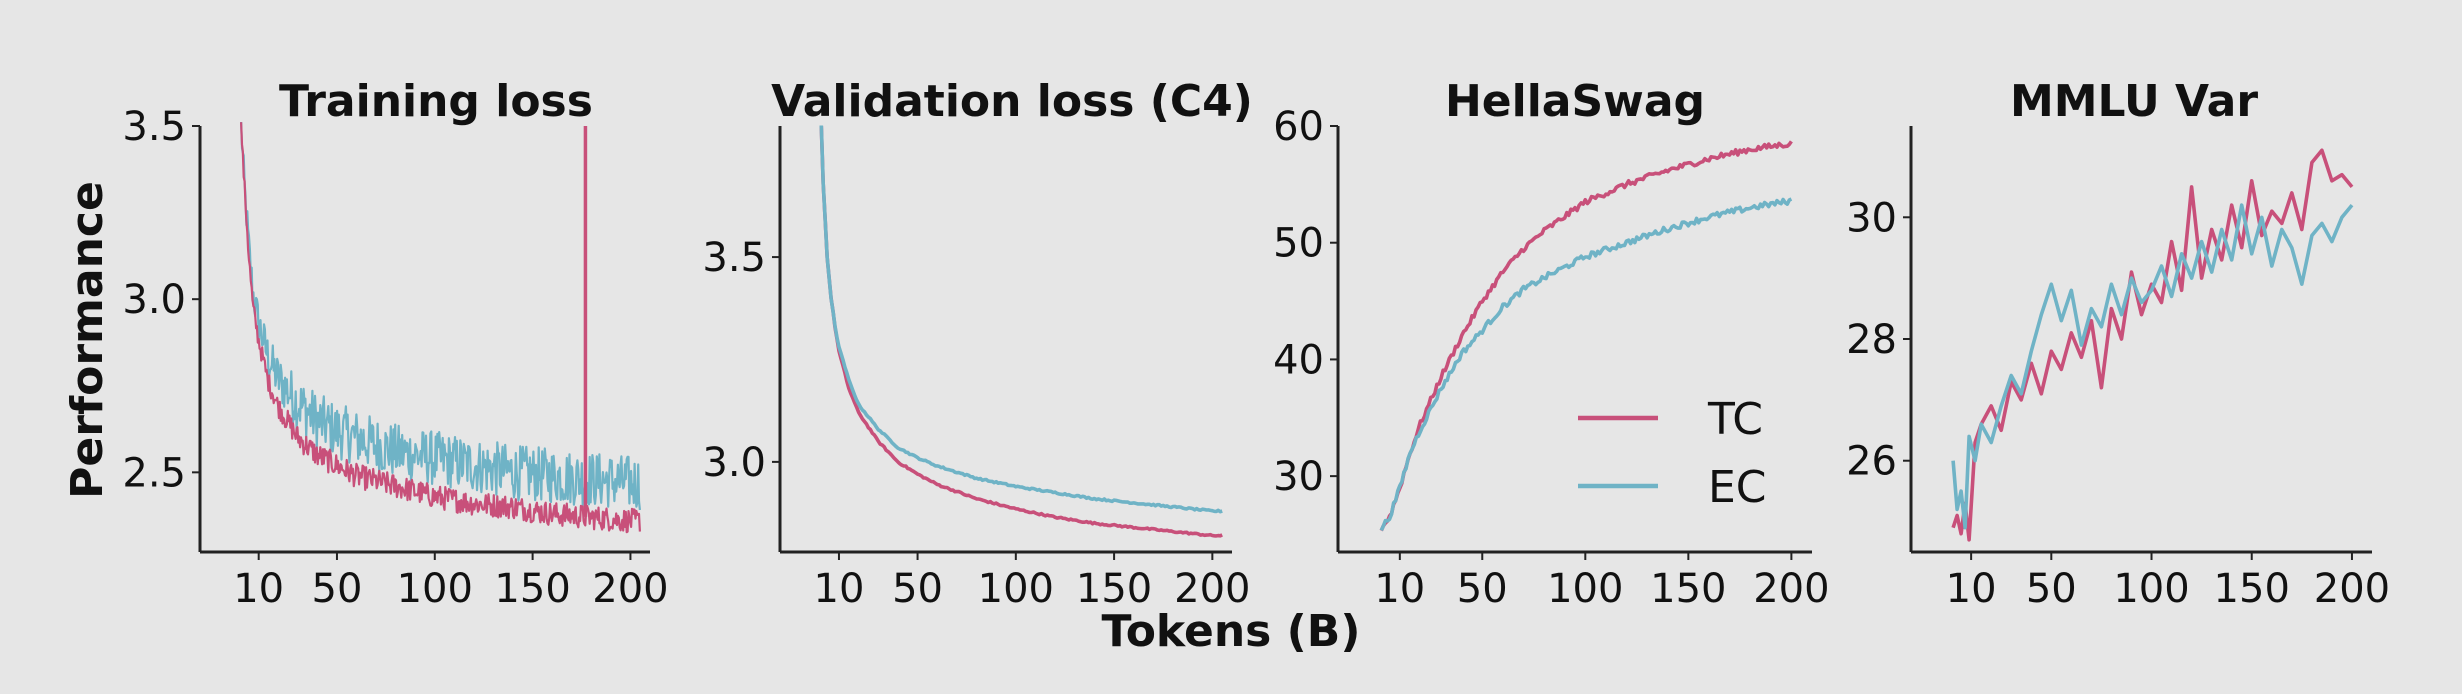  What do you see at coordinates (1298, 360) in the screenshot?
I see `y-tick-label: 40` at bounding box center [1298, 360].